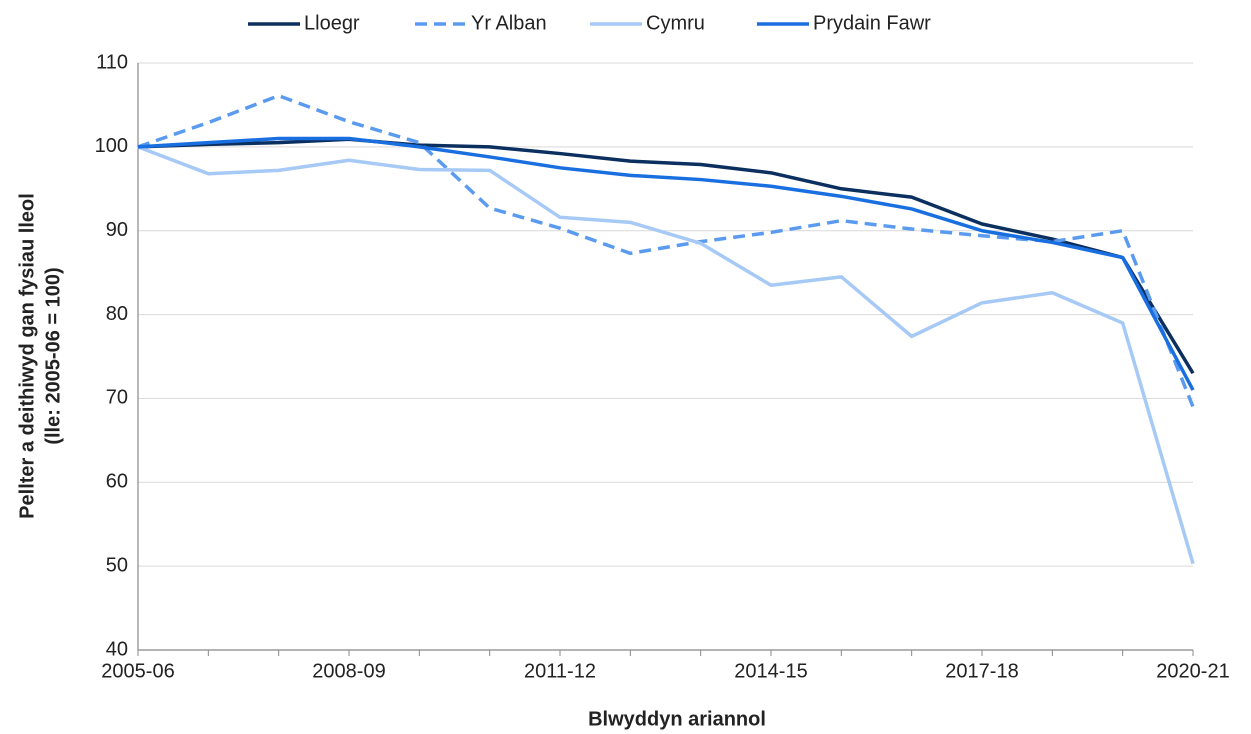 The height and width of the screenshot is (734, 1251). Describe the element at coordinates (981, 671) in the screenshot. I see `x-tick-label: 2017-18` at that location.